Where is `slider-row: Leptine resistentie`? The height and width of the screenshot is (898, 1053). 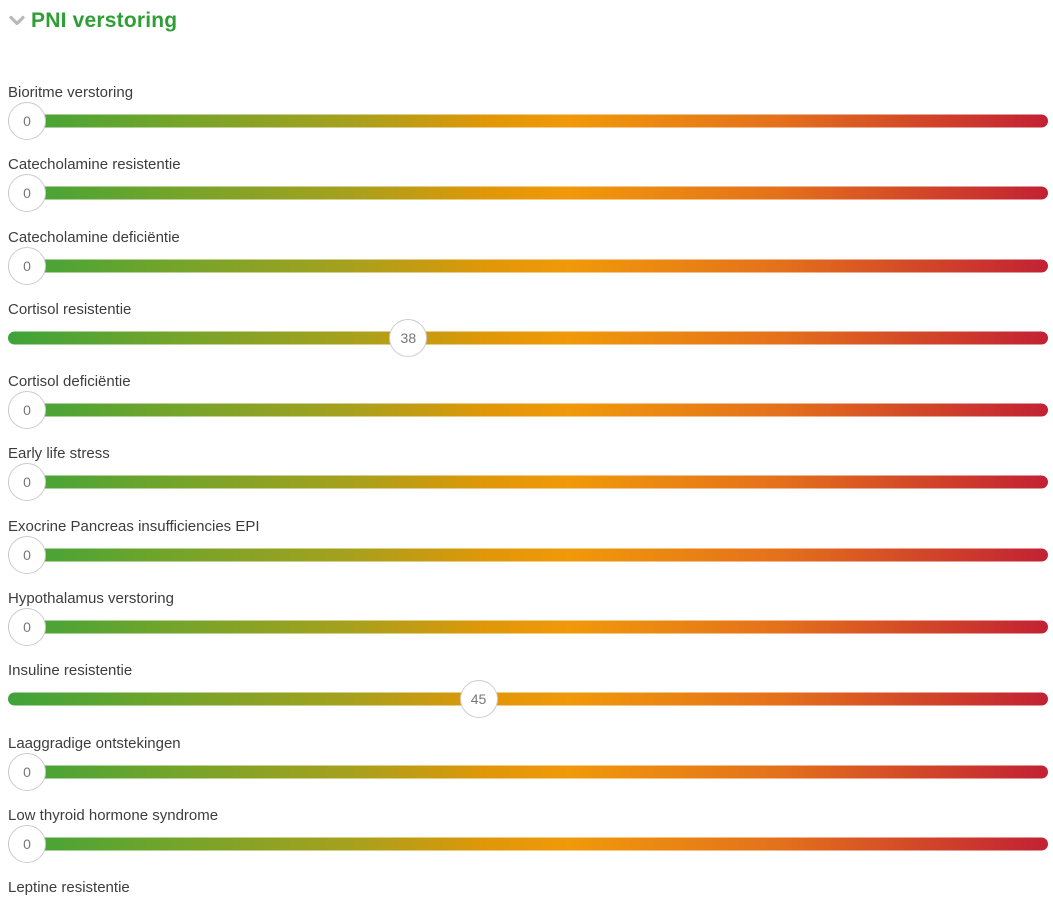
slider-row: Leptine resistentie is located at coordinates (528, 888).